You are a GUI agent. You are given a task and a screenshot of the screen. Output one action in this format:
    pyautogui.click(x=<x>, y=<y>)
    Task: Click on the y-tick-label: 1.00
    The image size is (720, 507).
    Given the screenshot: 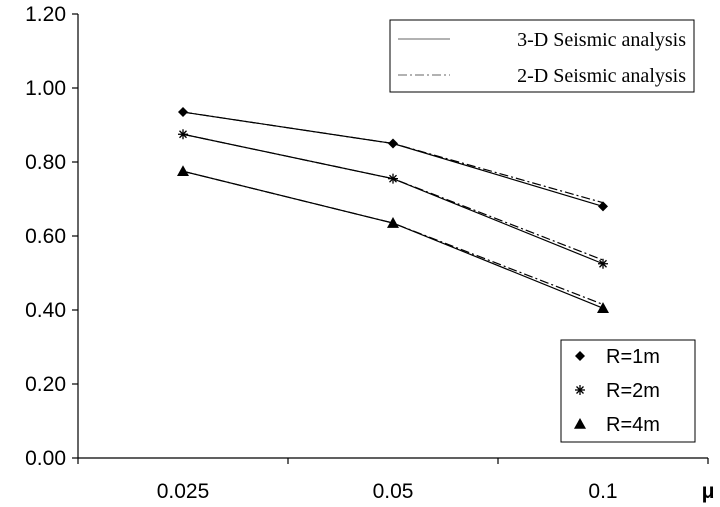 What is the action you would take?
    pyautogui.click(x=45, y=88)
    